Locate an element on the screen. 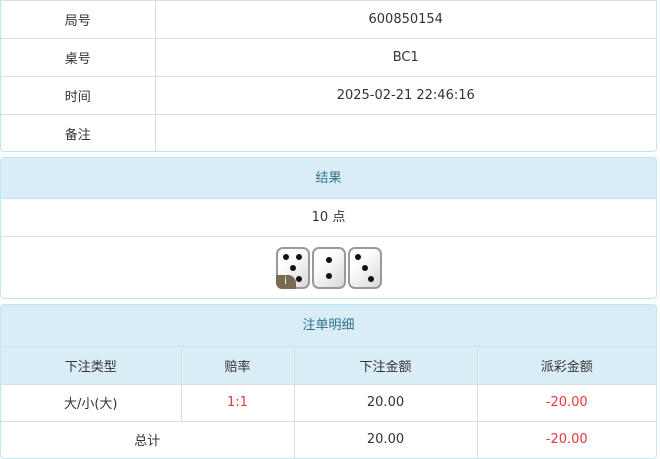 This screenshot has height=459, width=660. bet-details-title: 注单明细 is located at coordinates (328, 326).